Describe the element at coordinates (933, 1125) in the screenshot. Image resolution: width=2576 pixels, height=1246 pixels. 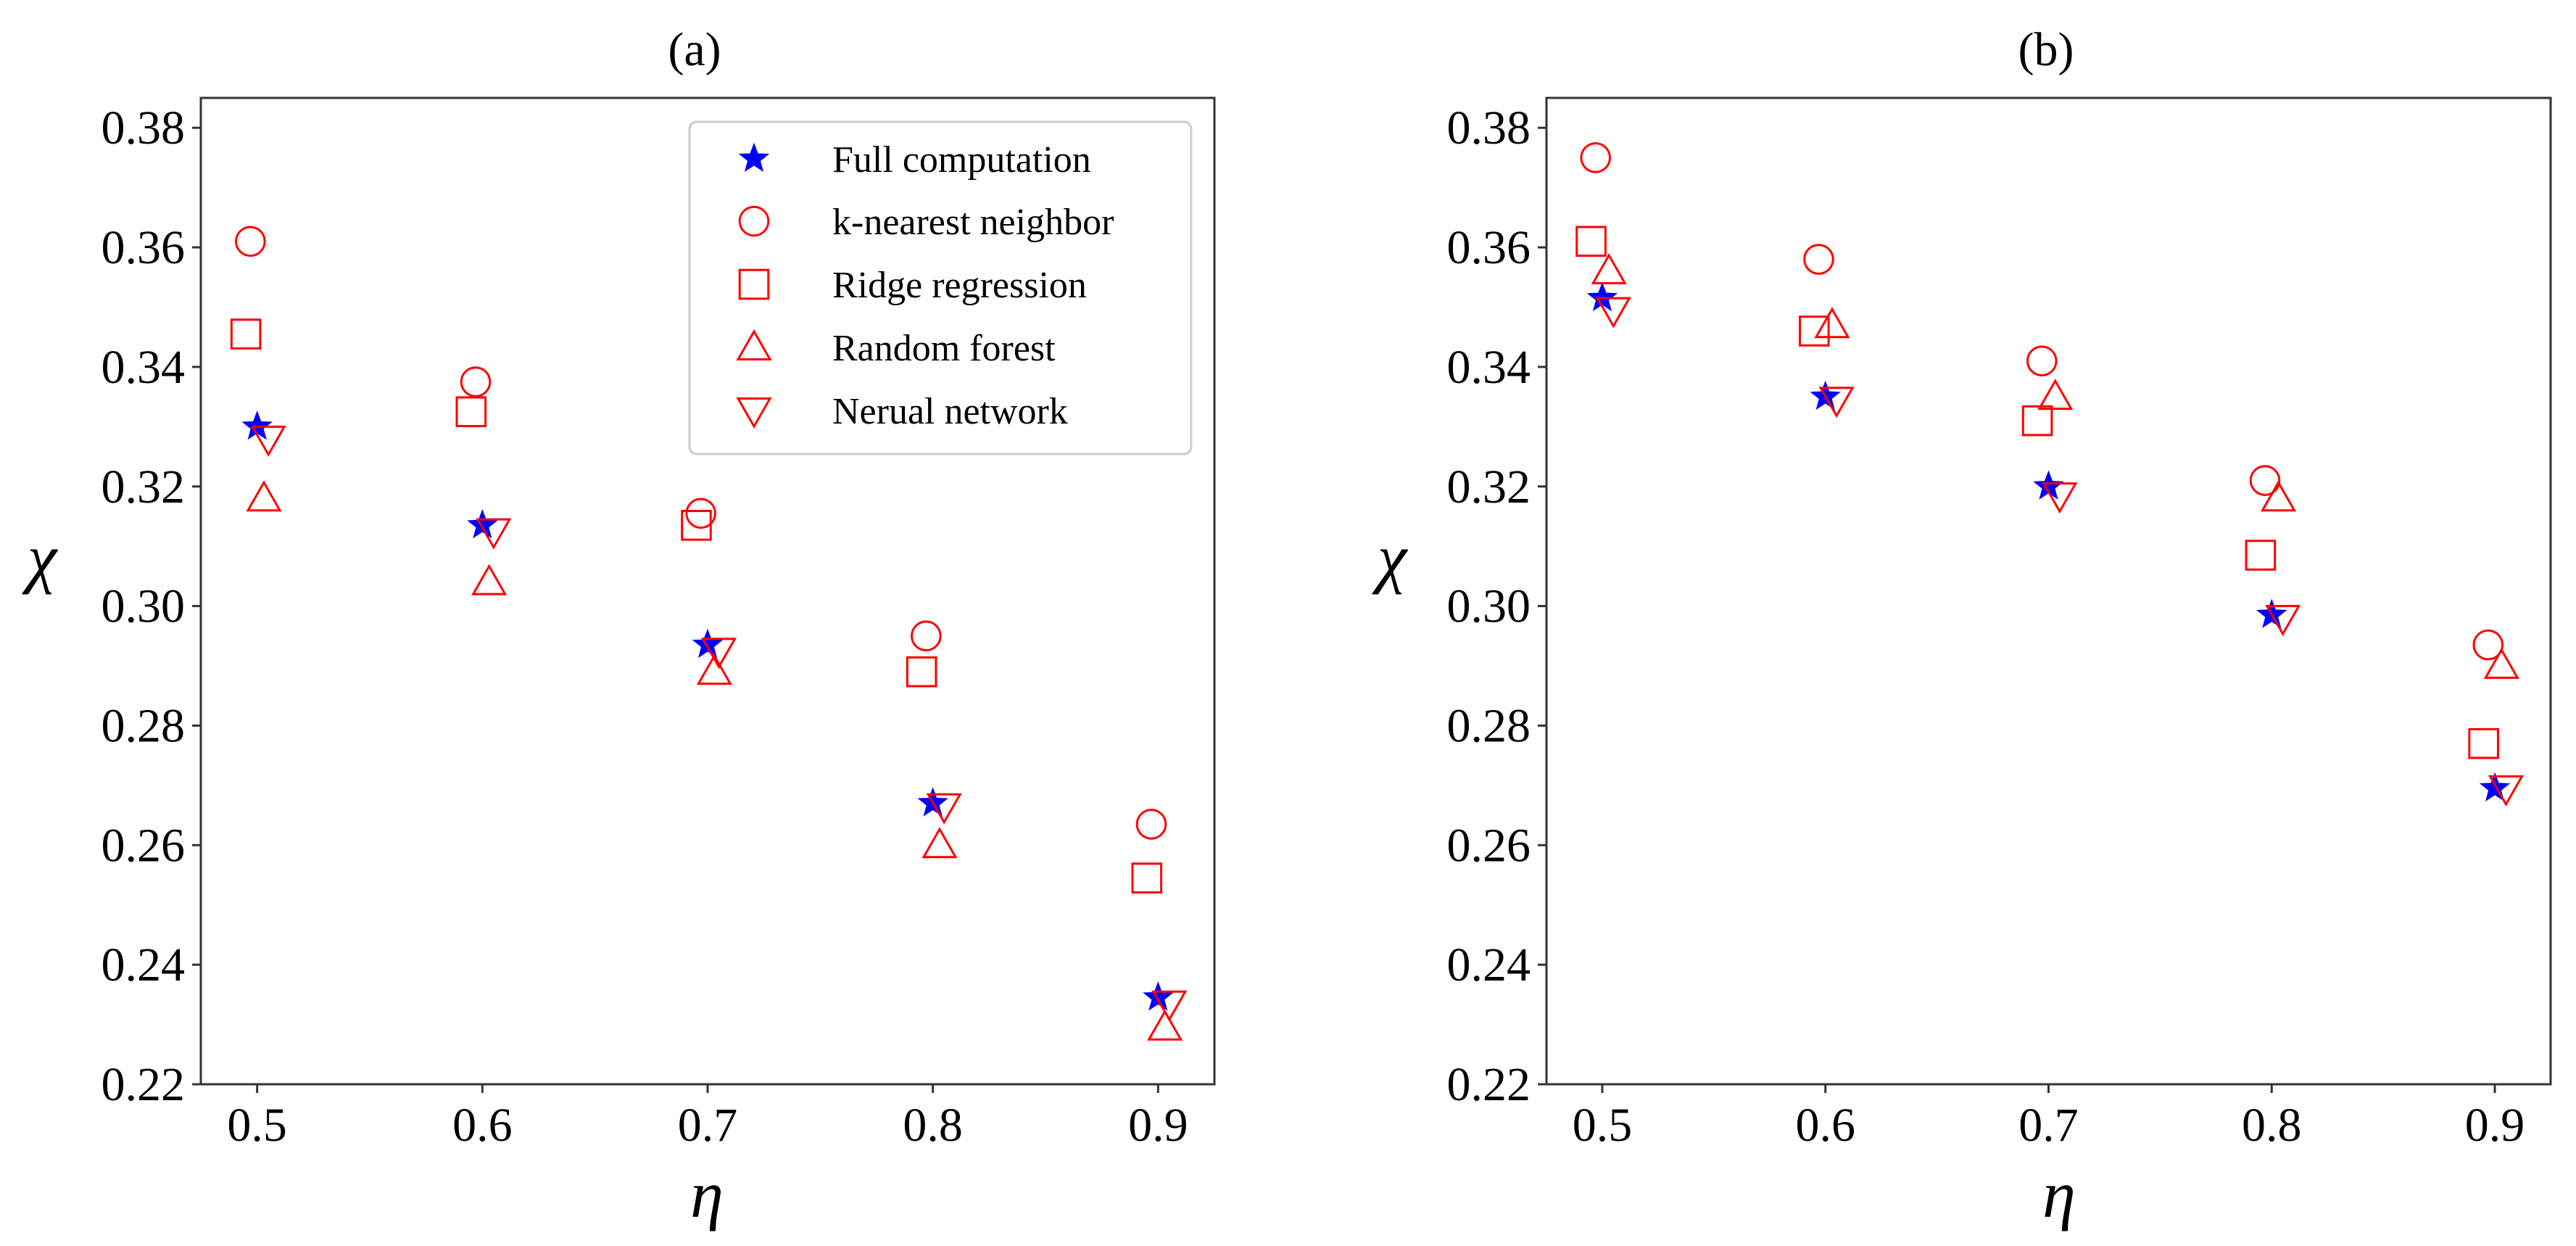
I see `x-tick-label: 0.8` at that location.